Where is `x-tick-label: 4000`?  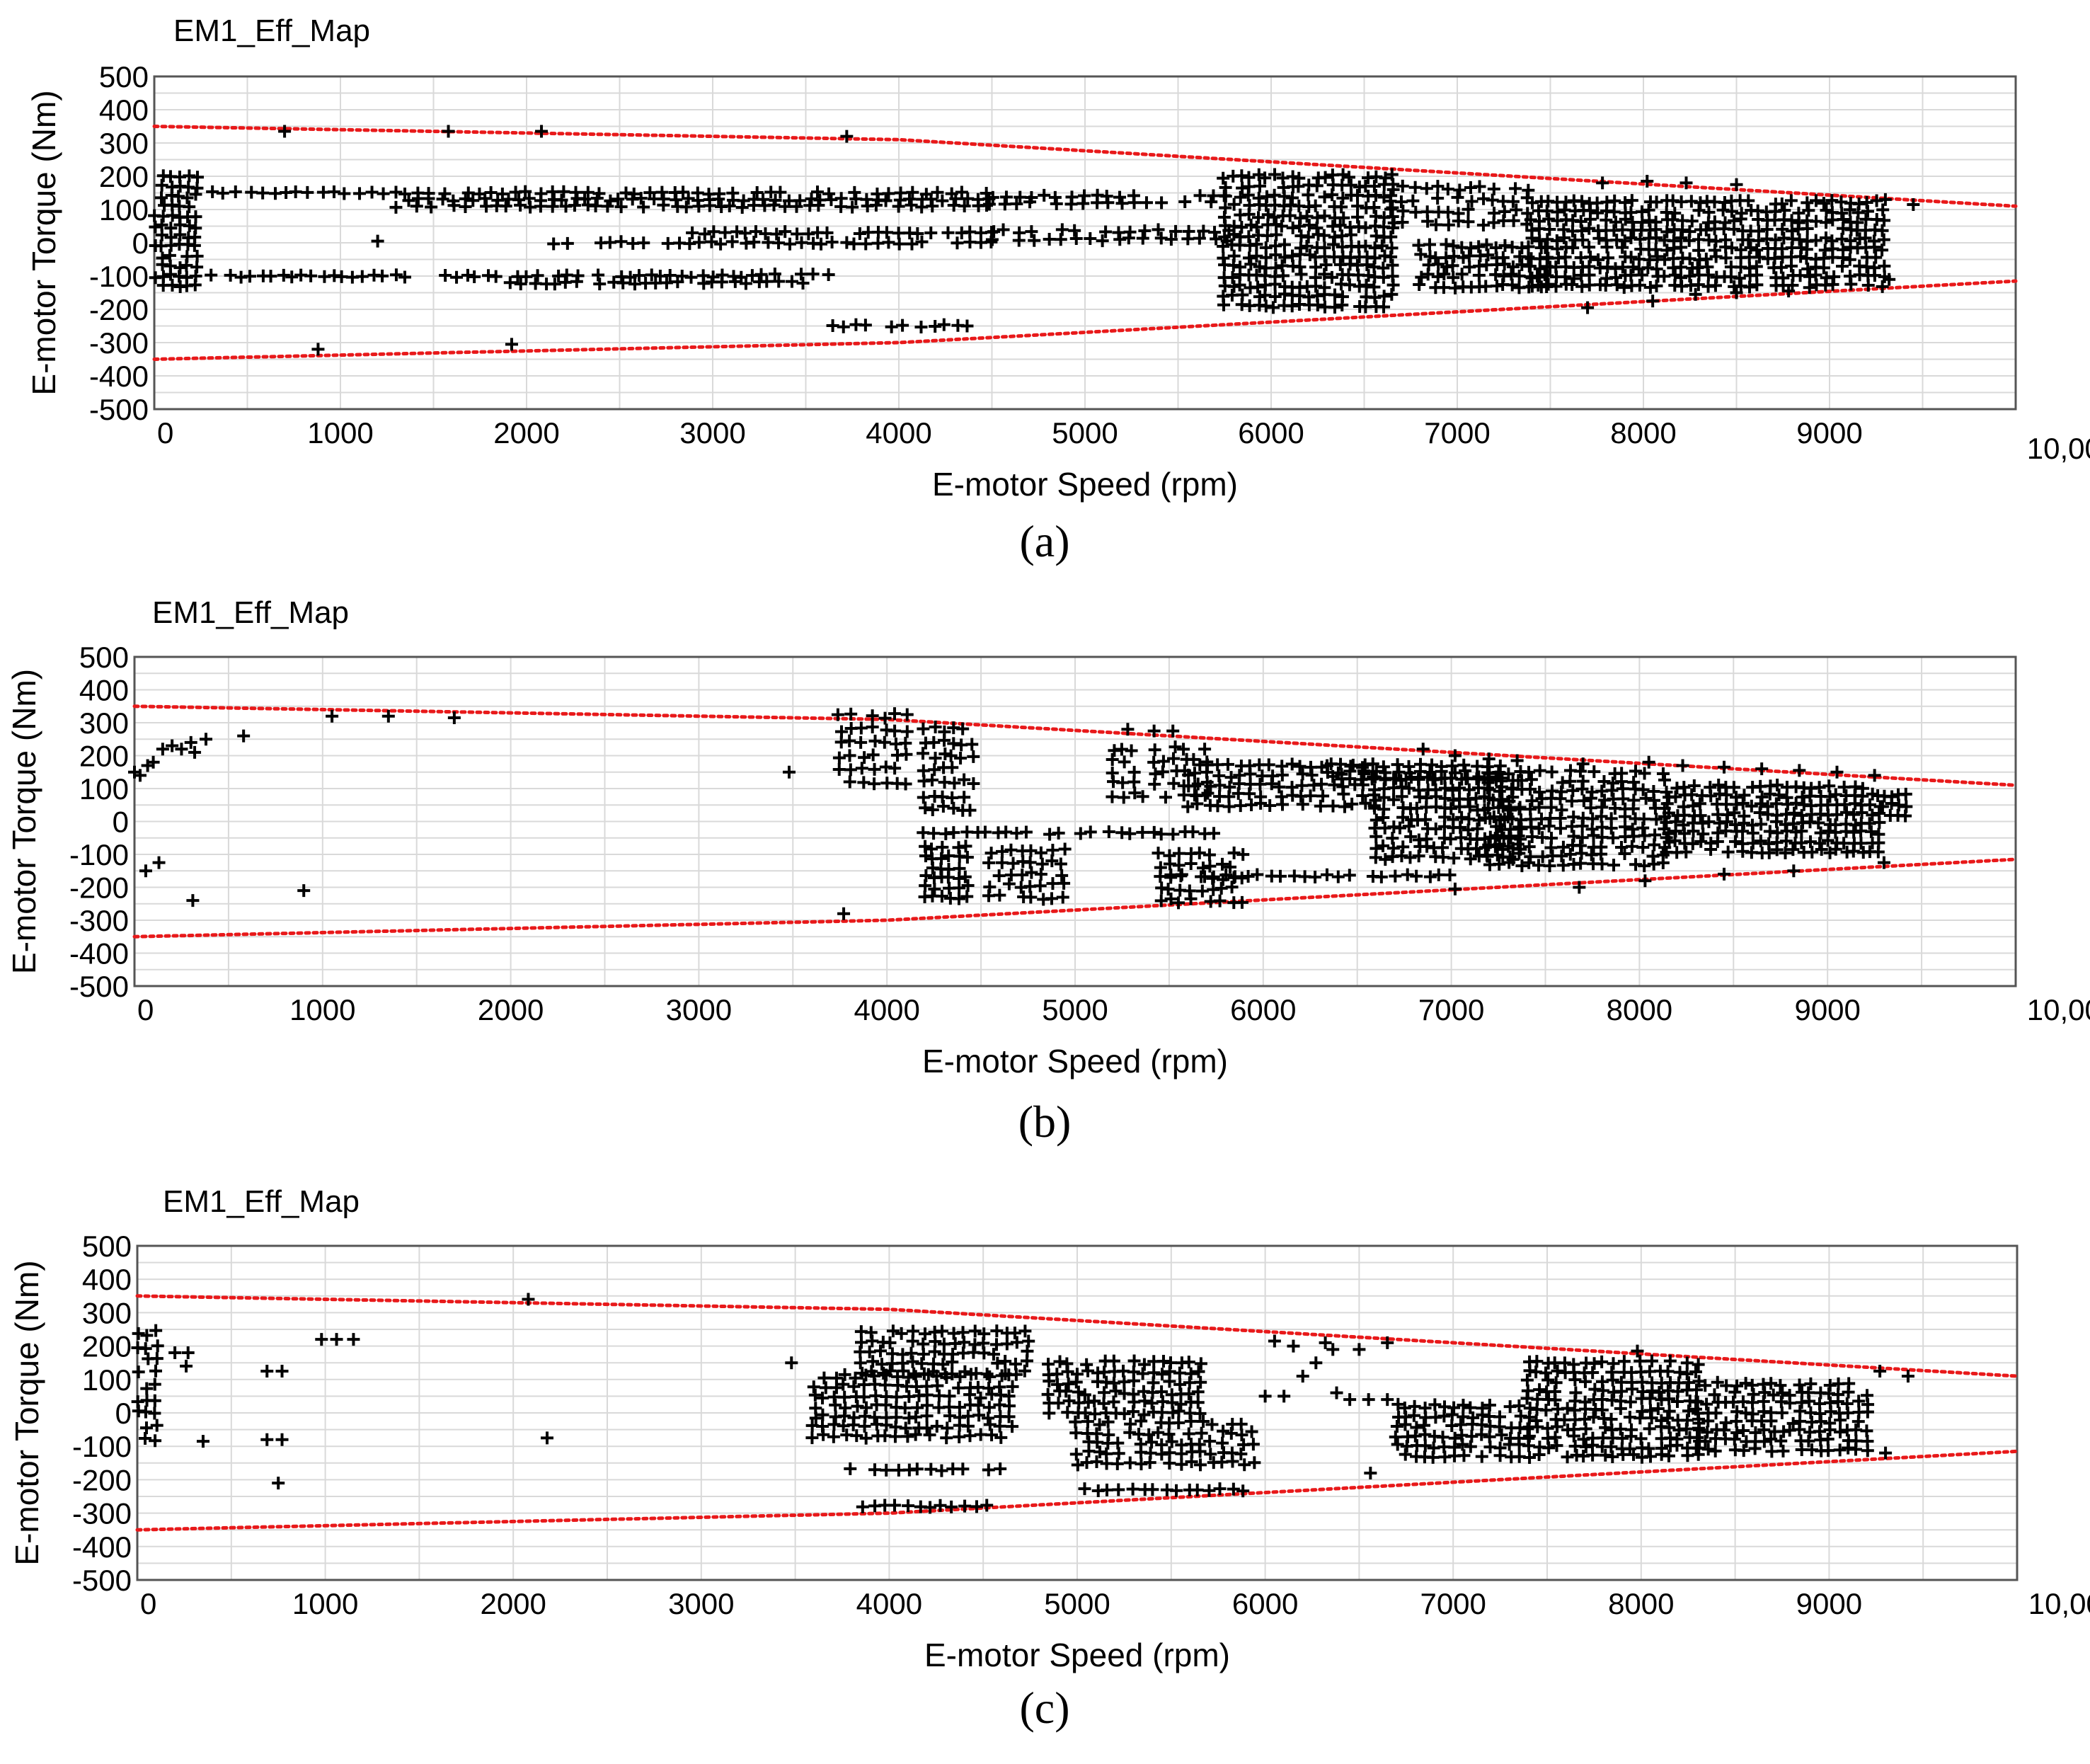 x-tick-label: 4000 is located at coordinates (898, 432).